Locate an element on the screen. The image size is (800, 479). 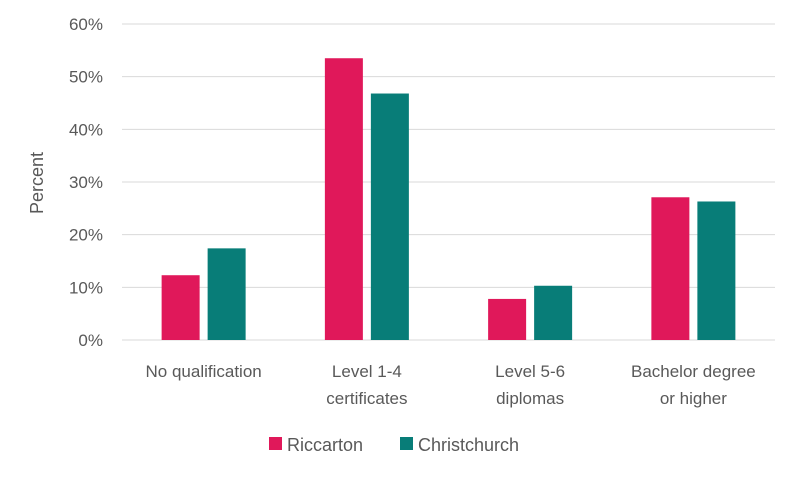
legend-swatch-christchurch is located at coordinates (406, 443).